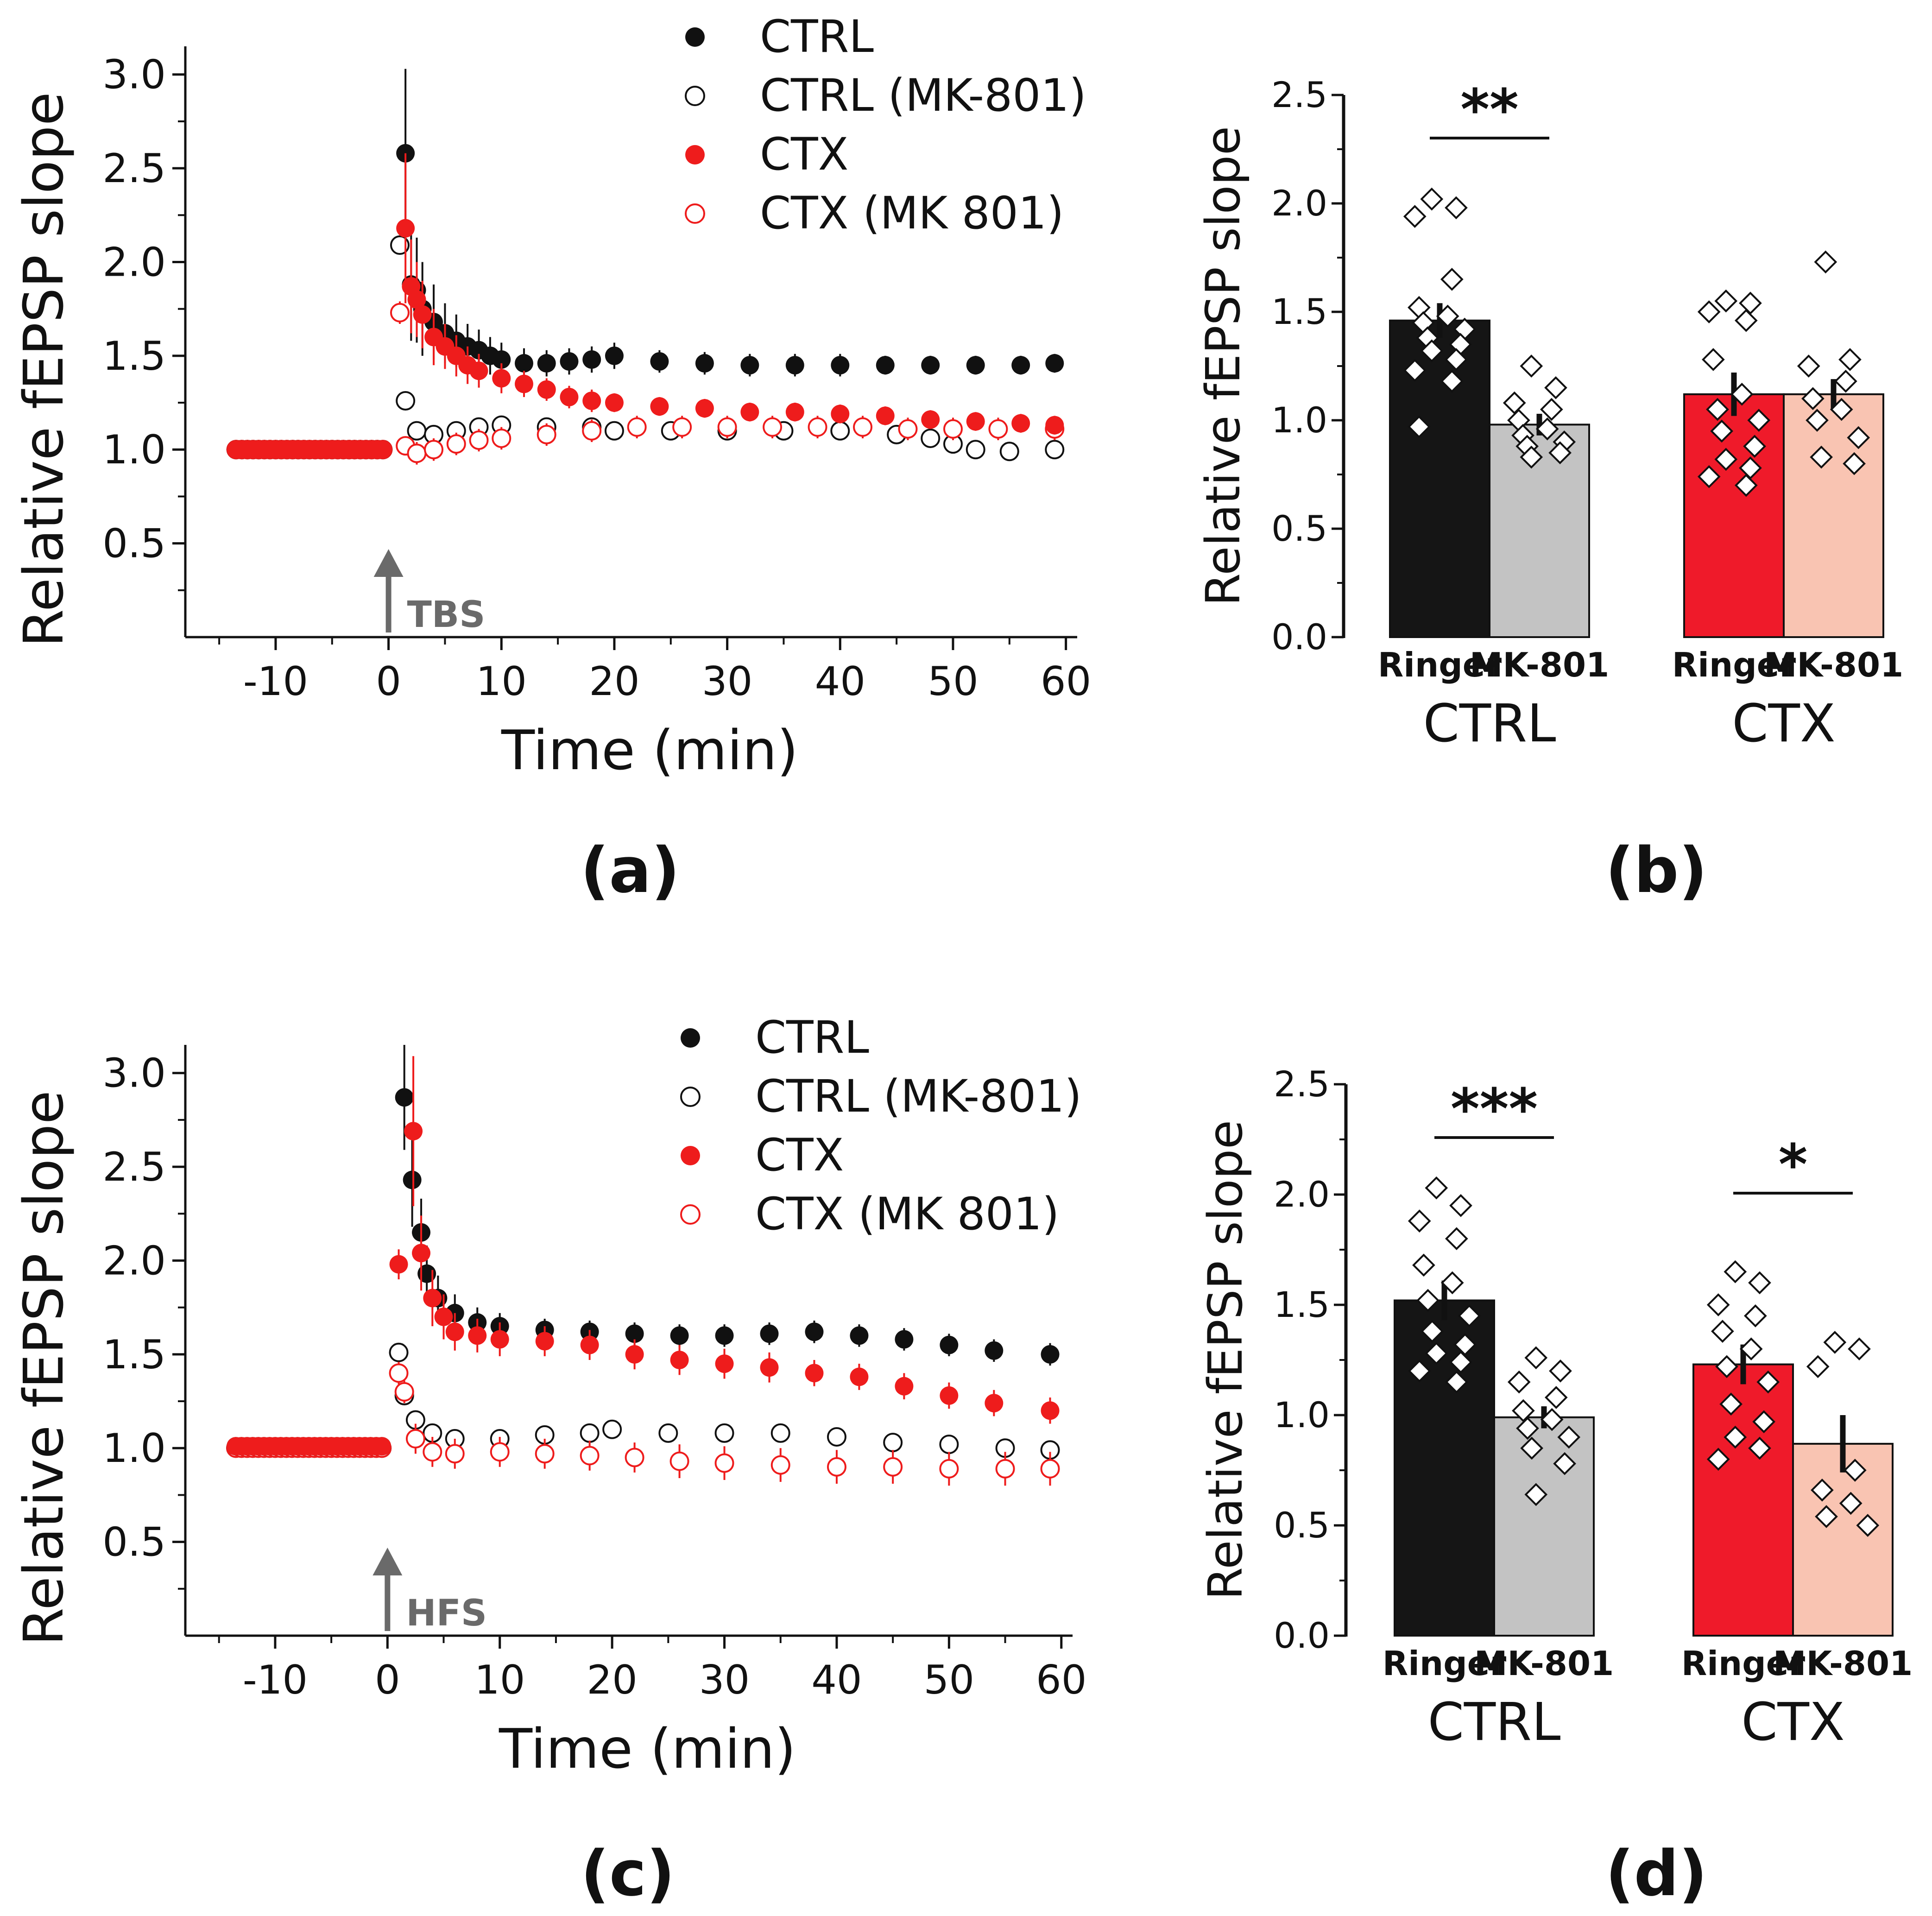  I want to click on stimulus-arrow-head, so click(388, 563).